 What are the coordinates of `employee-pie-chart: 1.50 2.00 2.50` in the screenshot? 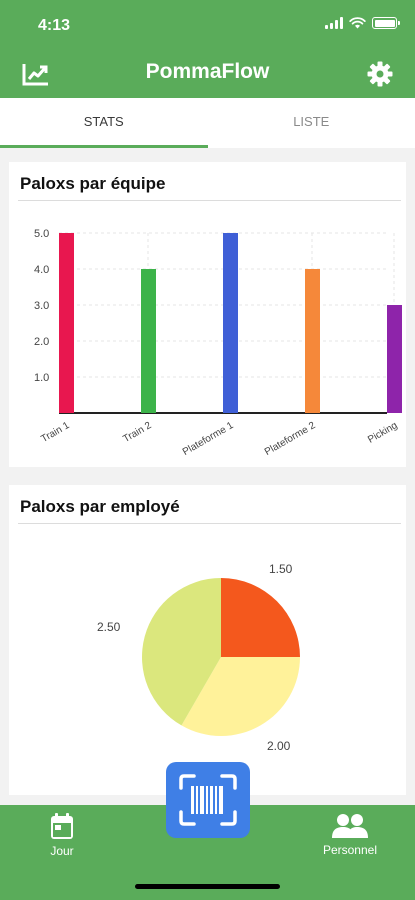 It's located at (198, 657).